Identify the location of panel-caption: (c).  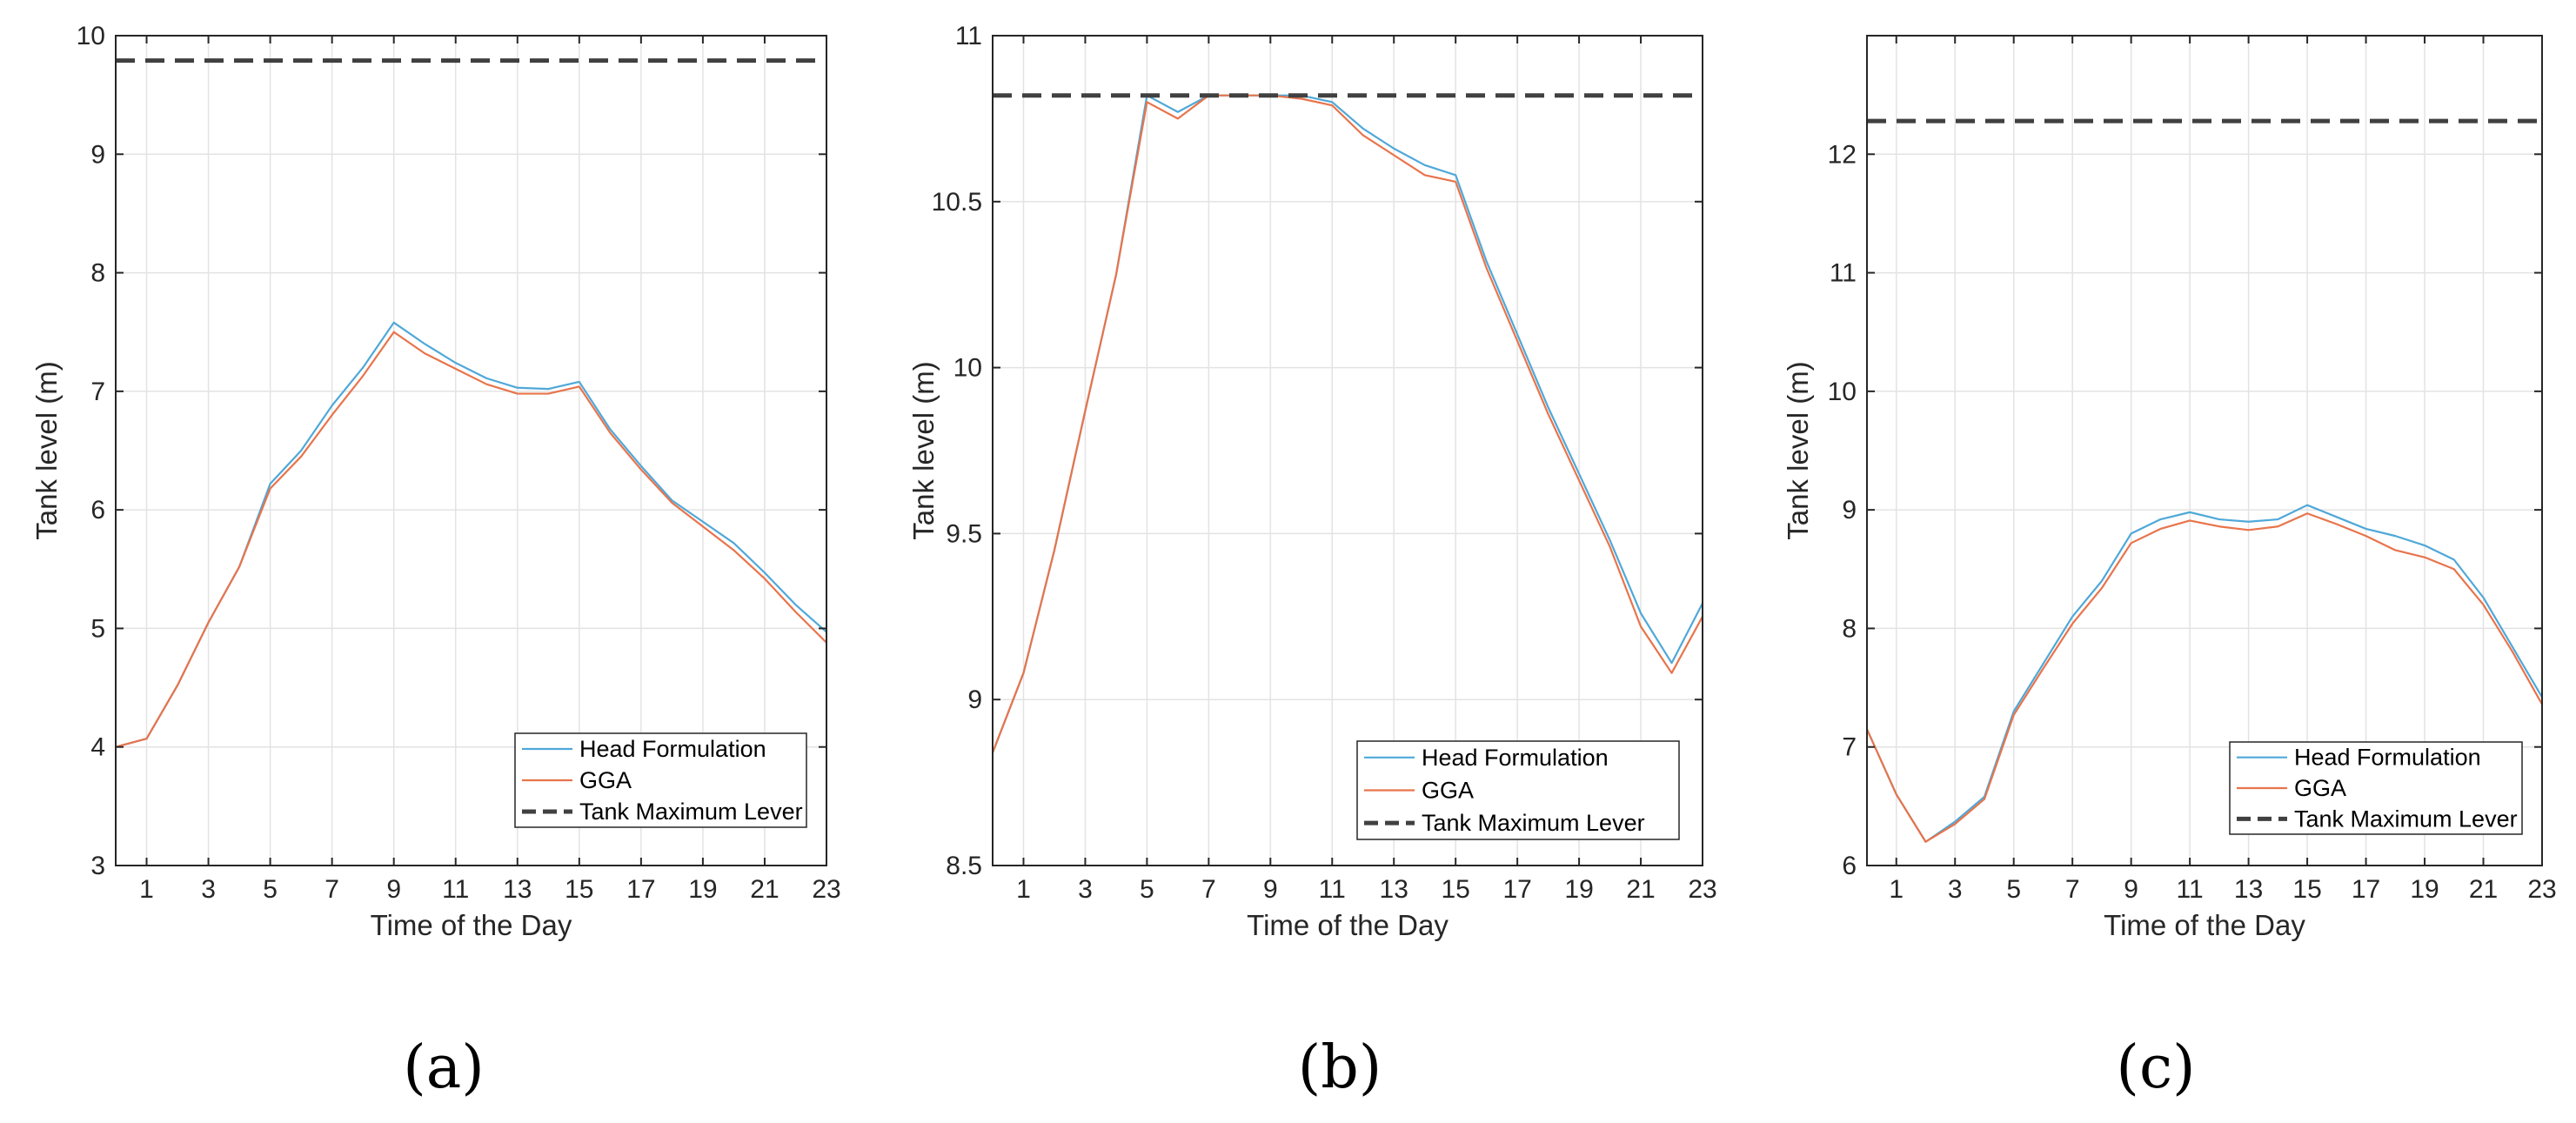
(2155, 1067).